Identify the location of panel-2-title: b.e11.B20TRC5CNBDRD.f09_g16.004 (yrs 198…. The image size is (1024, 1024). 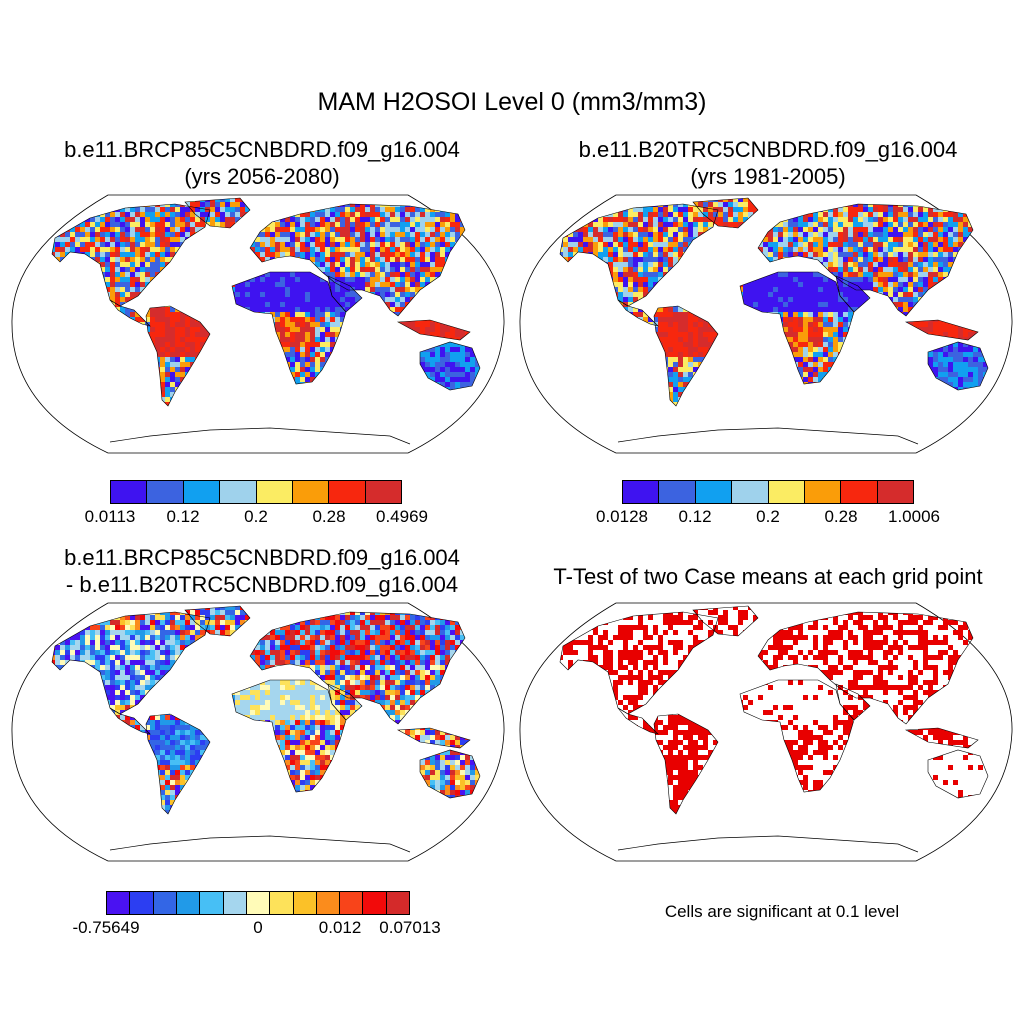
(768, 163).